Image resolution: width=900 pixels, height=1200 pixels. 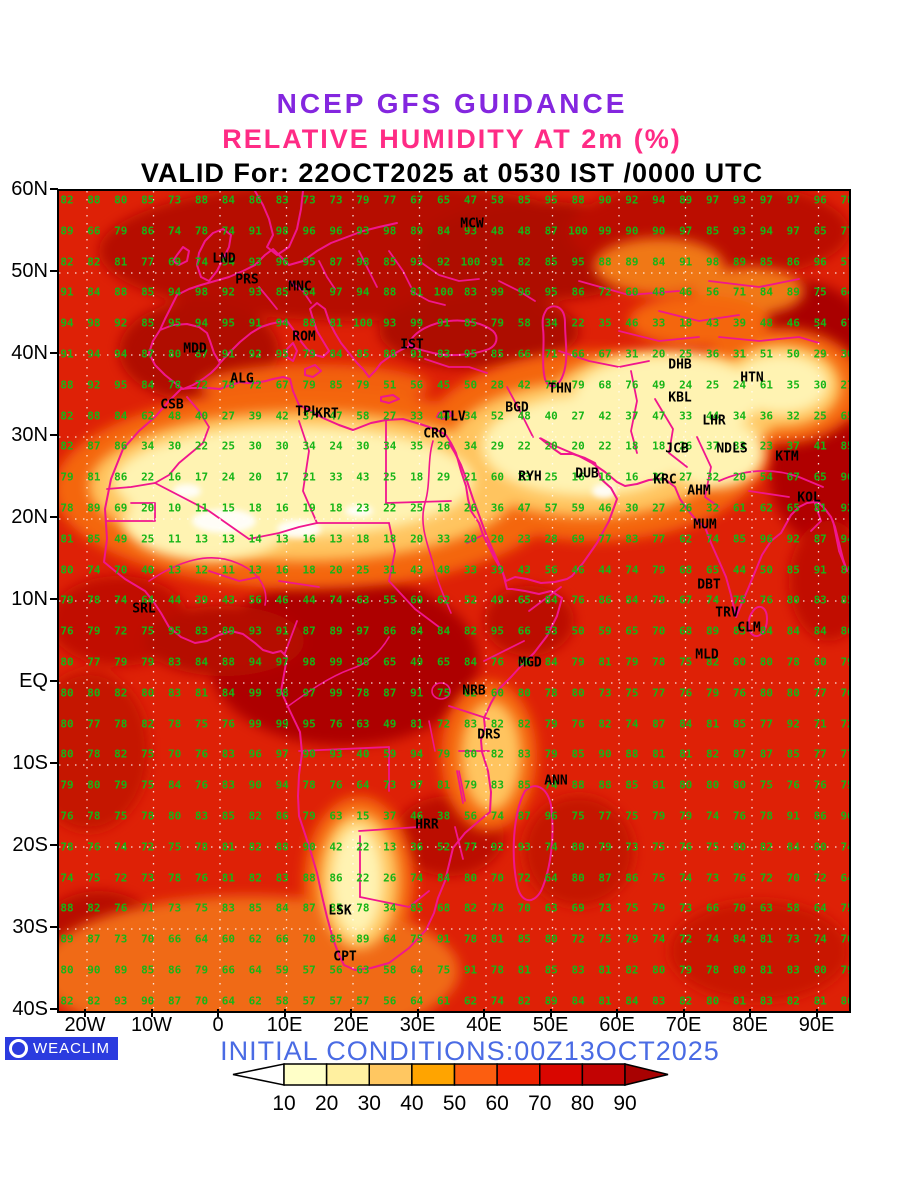 What do you see at coordinates (587, 474) in the screenshot?
I see `station-label: DUB` at bounding box center [587, 474].